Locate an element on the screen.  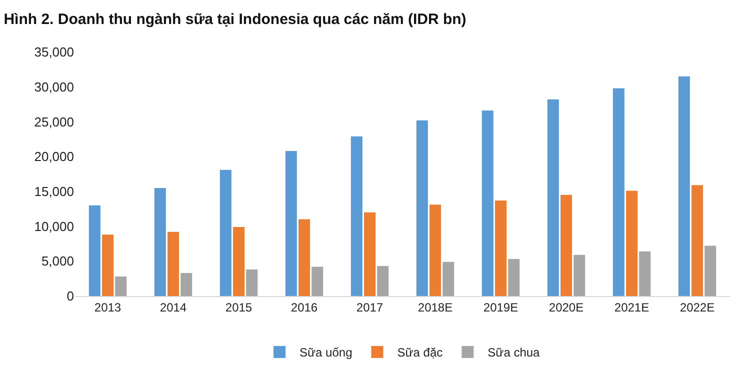
y-tick-label: 5,000 is located at coordinates (57, 261).